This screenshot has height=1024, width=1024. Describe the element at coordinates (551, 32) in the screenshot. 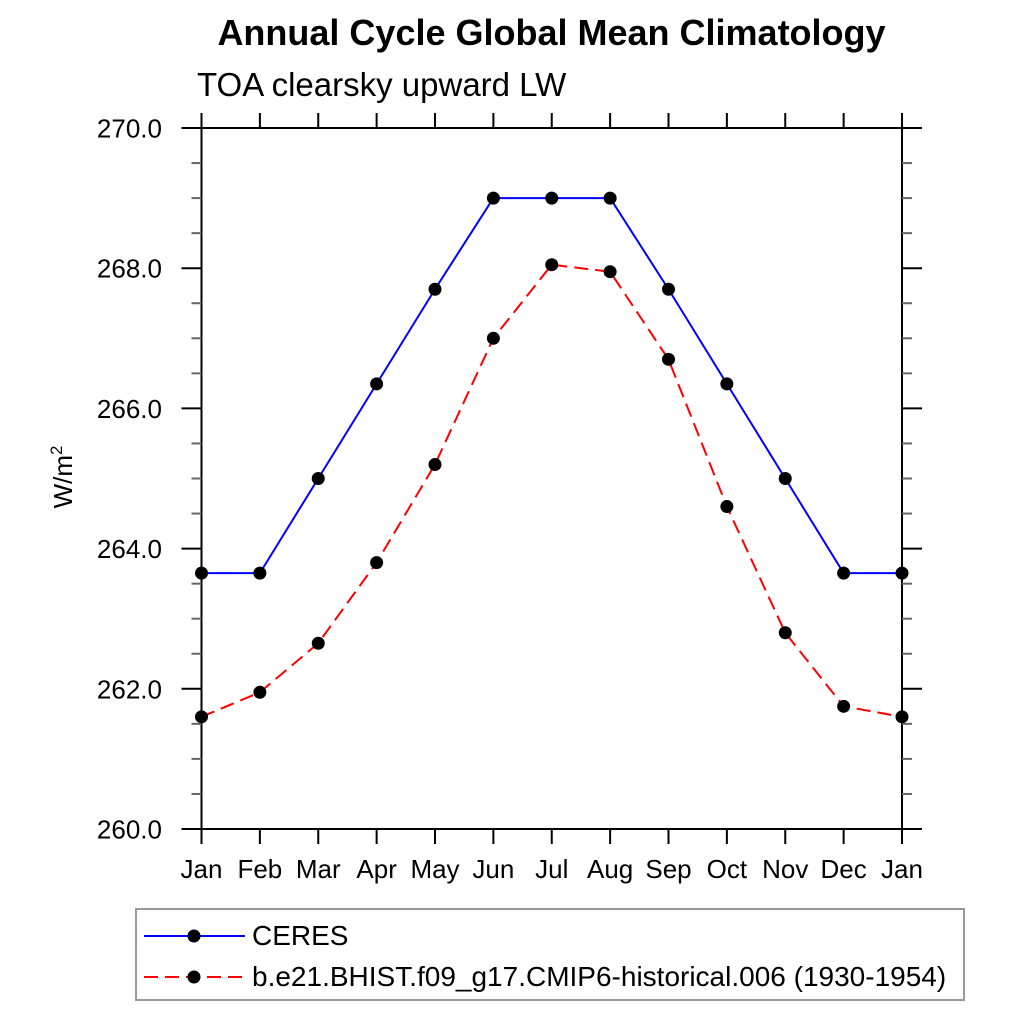

I see `chart-title: Annual Cycle Global Mean Climatology` at that location.